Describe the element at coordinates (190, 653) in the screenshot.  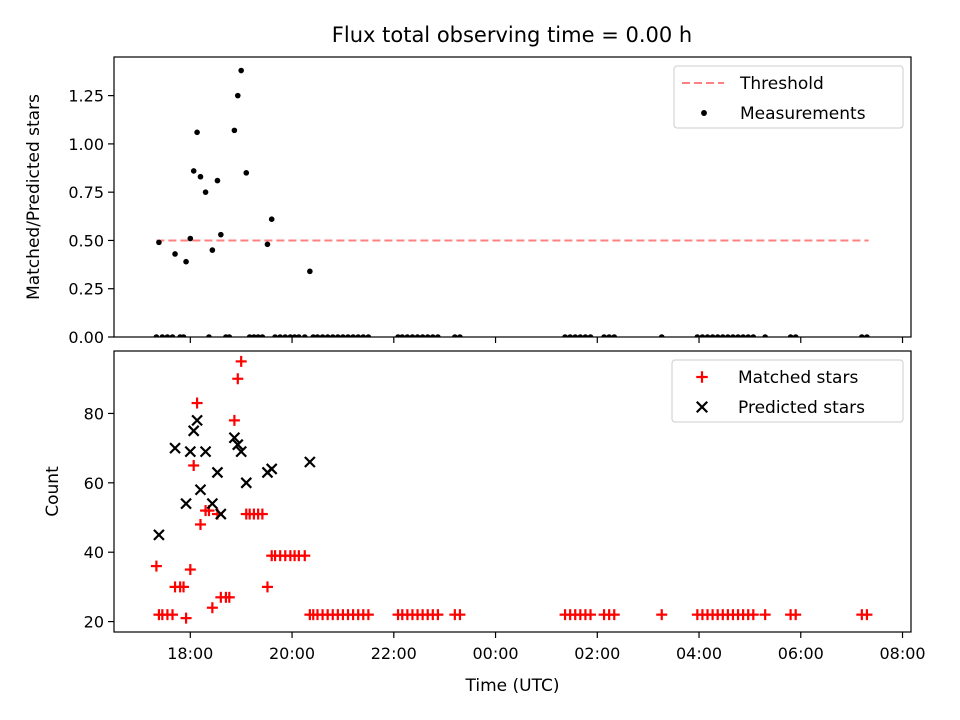
I see `x-tick-label: 18:00` at that location.